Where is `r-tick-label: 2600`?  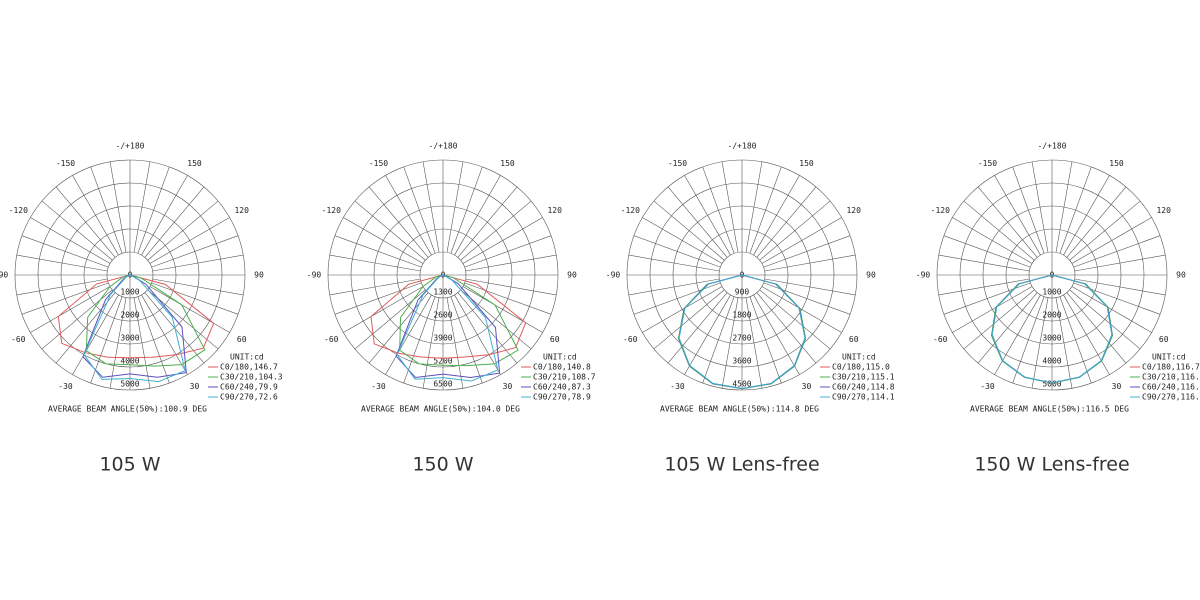
r-tick-label: 2600 is located at coordinates (442, 315).